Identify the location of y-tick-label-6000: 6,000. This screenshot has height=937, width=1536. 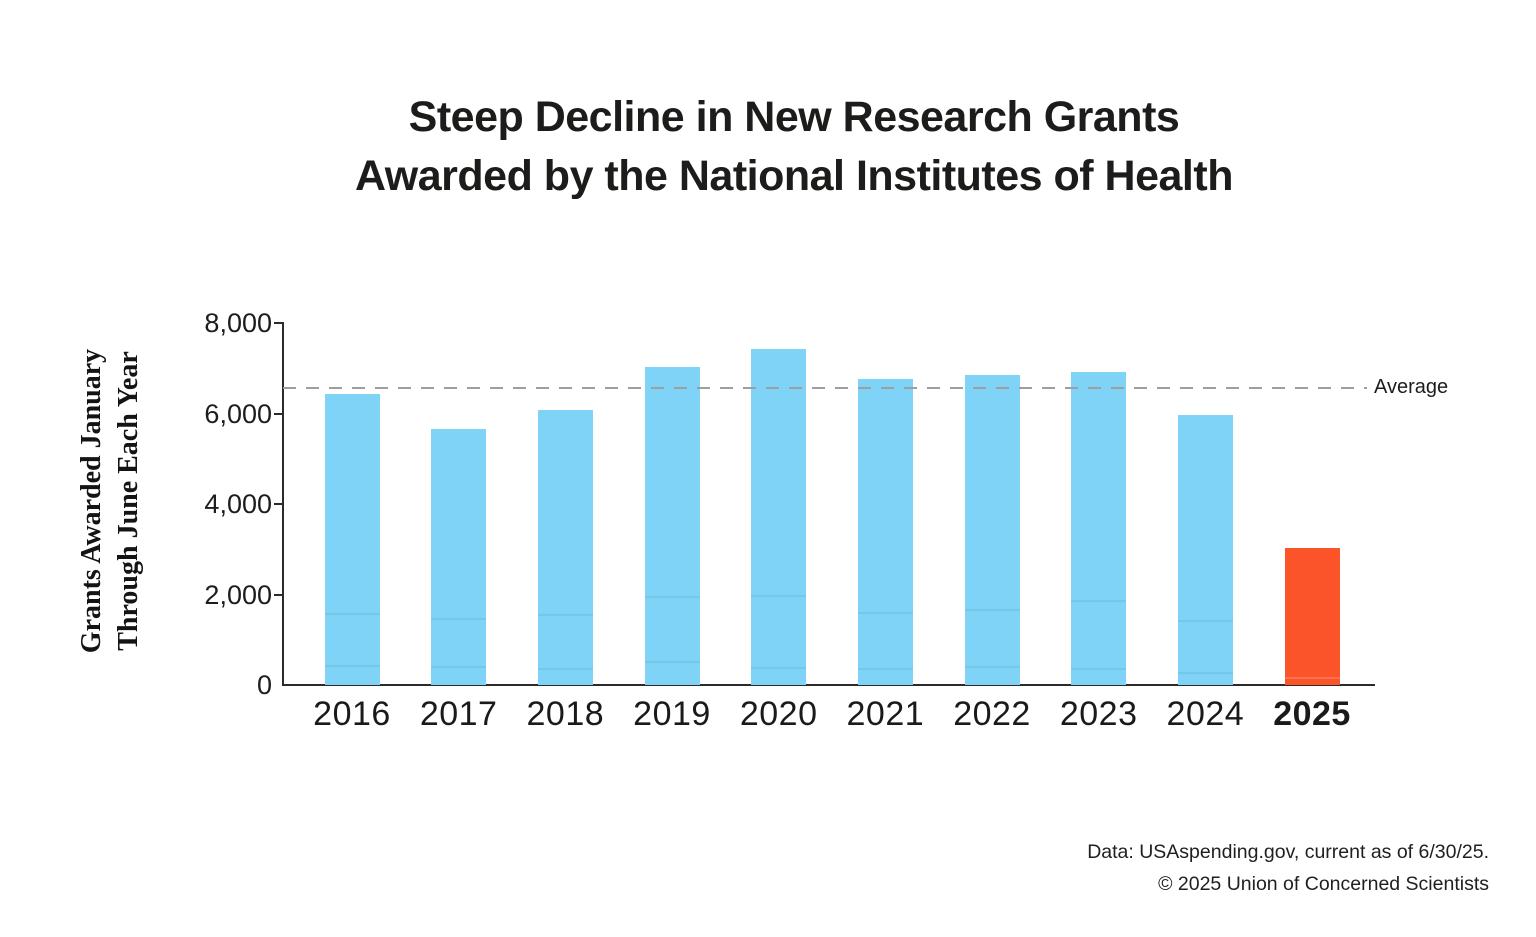
(238, 413).